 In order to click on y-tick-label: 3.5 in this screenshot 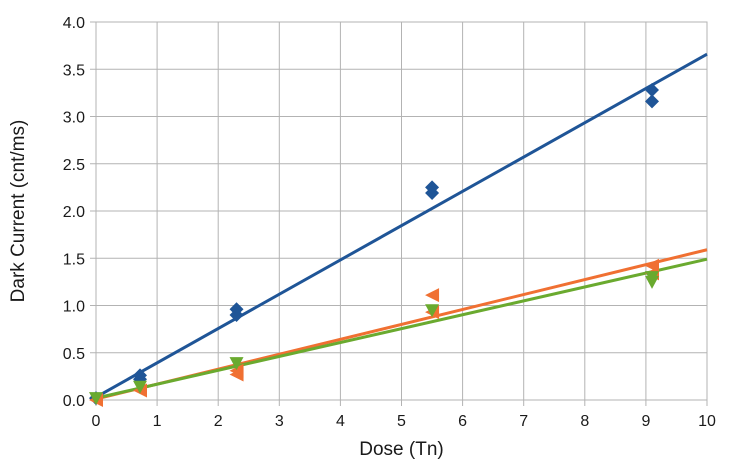, I will do `click(74, 70)`.